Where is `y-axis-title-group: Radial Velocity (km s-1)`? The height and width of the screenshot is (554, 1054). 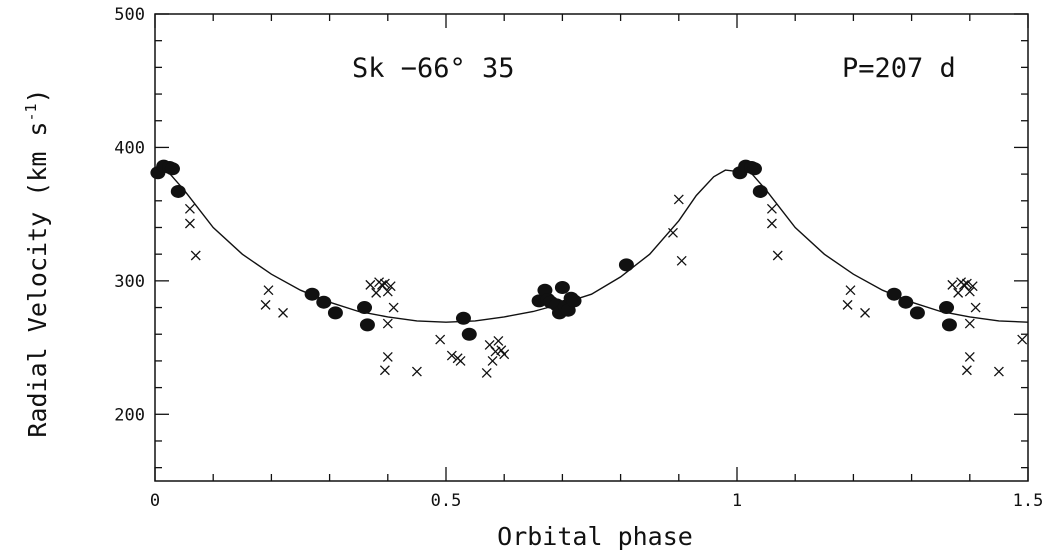
y-axis-title-group: Radial Velocity (km s-1) is located at coordinates (37, 262).